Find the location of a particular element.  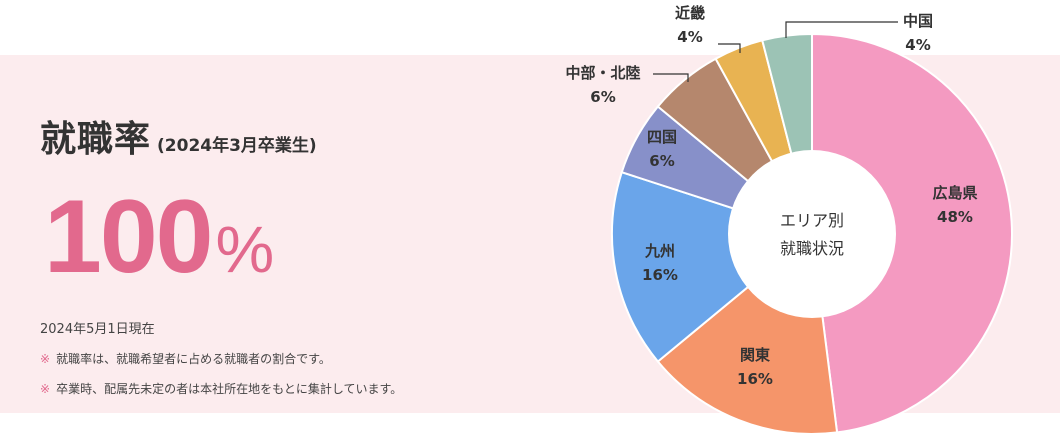

page-subtitle: (2024年3月卒業生) is located at coordinates (237, 146).